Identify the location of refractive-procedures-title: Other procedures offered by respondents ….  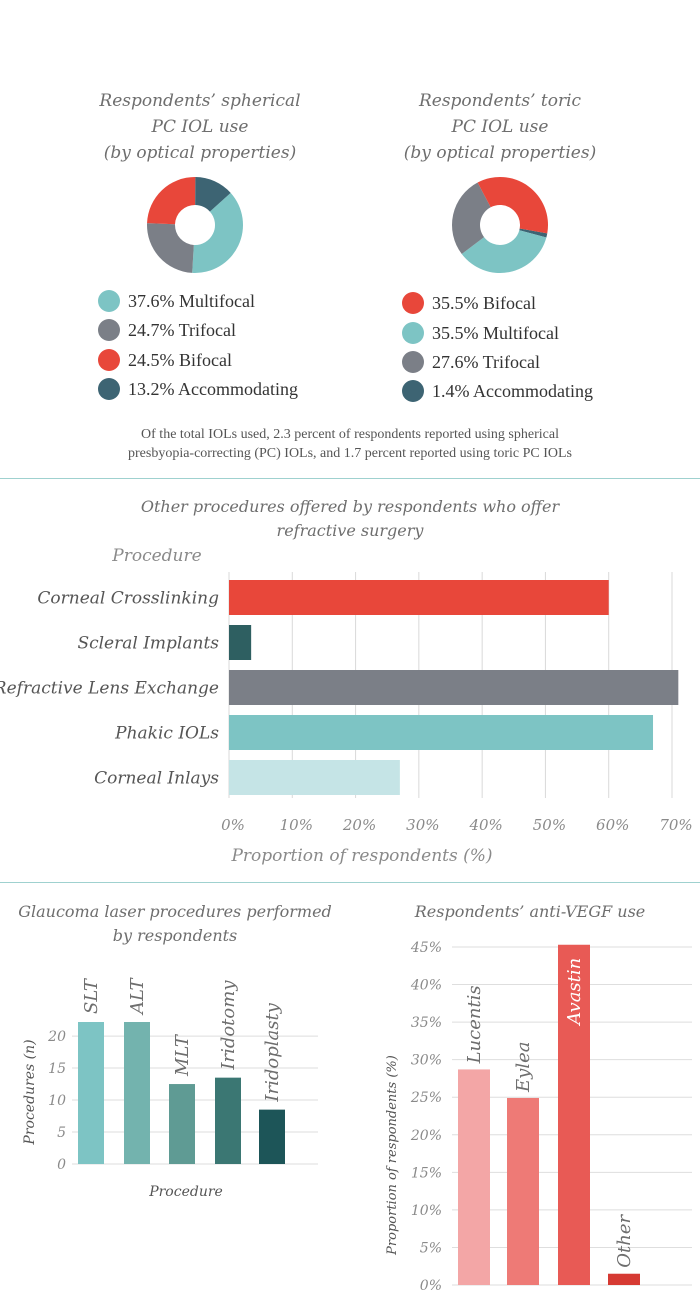
(350, 519).